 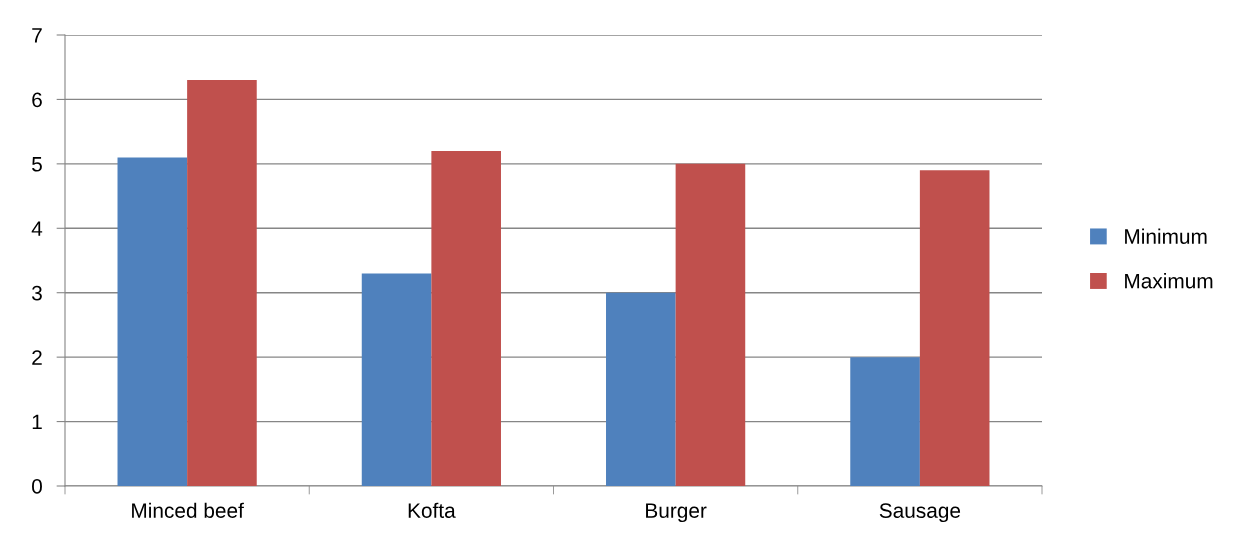 I want to click on x-tick-label: Minced beef, so click(x=188, y=510).